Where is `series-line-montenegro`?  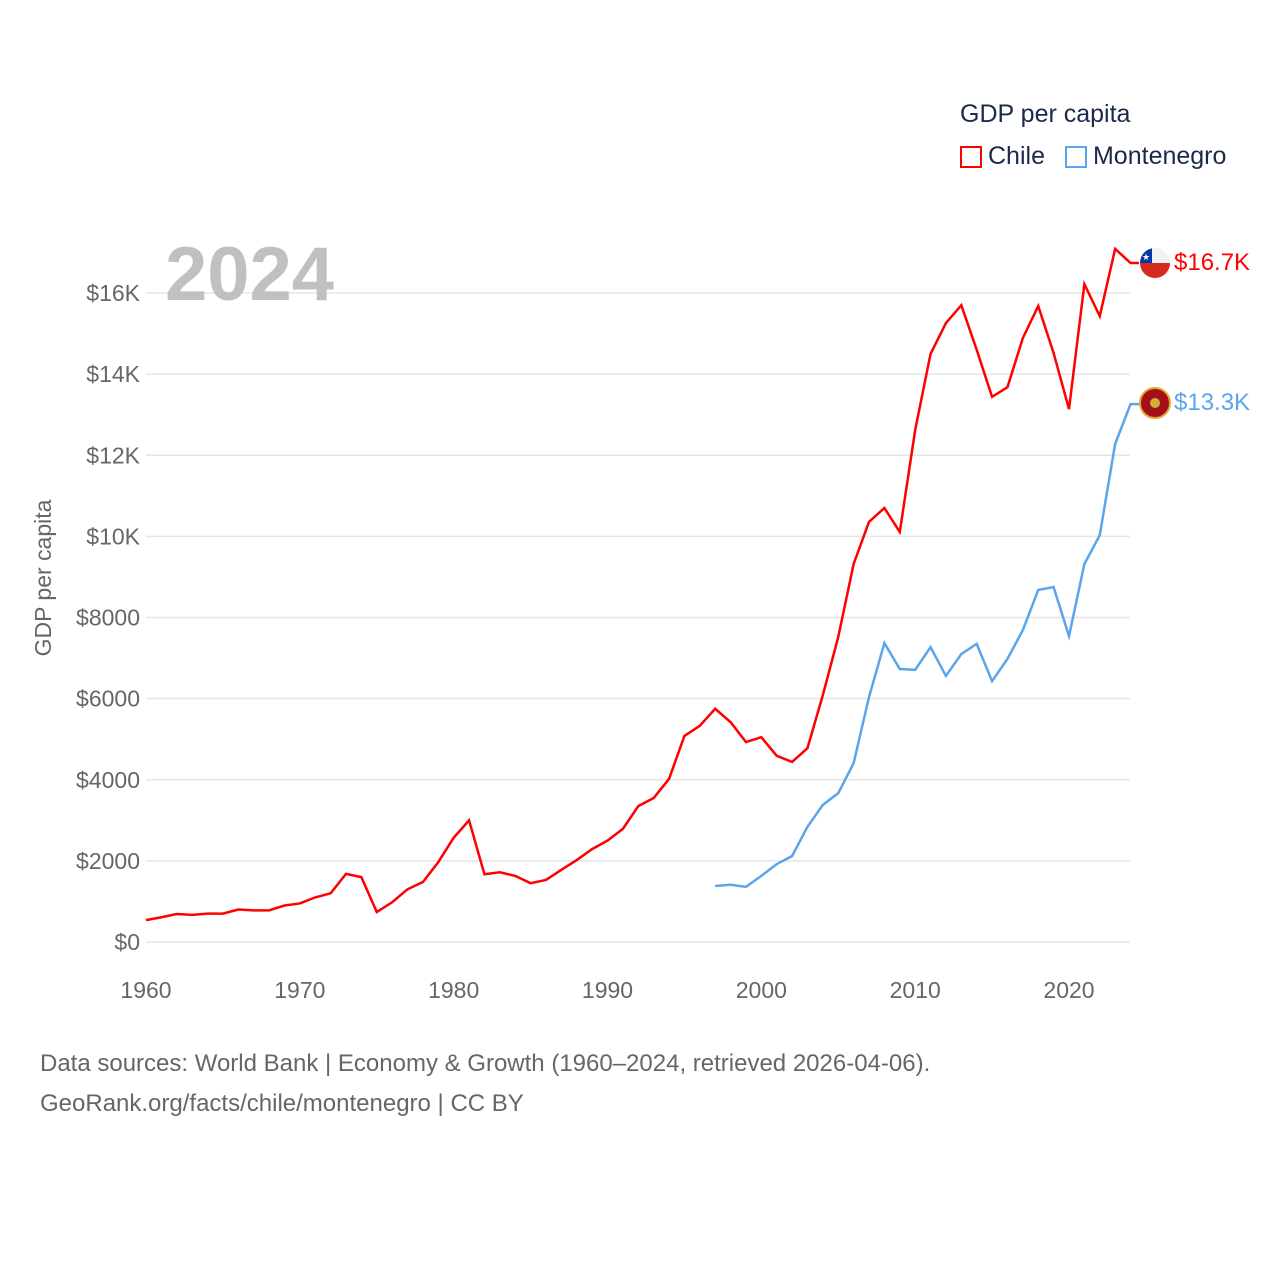
series-line-montenegro is located at coordinates (927, 645).